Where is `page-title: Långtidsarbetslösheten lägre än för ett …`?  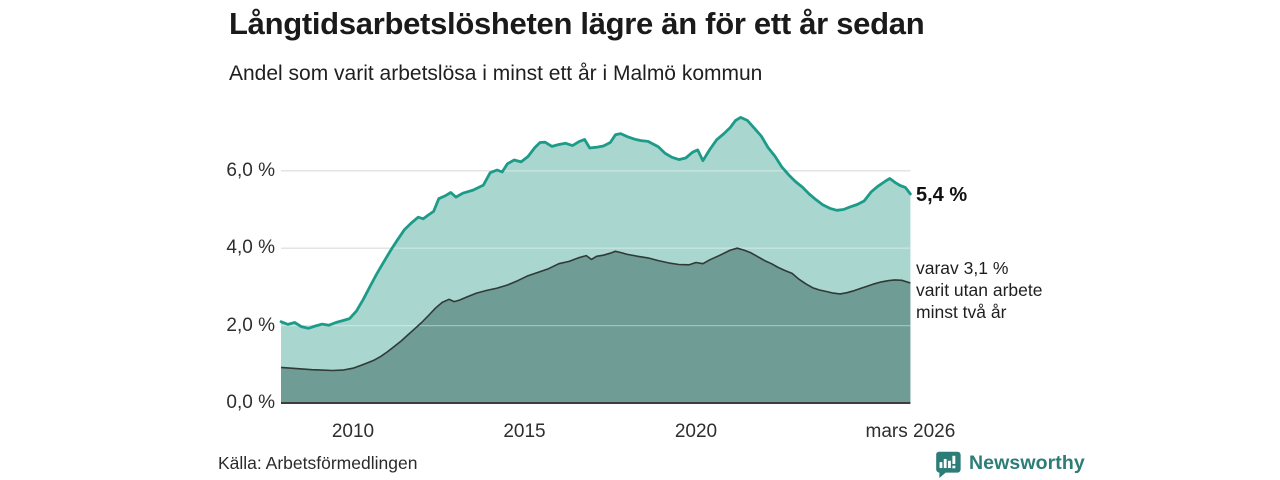 page-title: Långtidsarbetslösheten lägre än för ett … is located at coordinates (577, 23).